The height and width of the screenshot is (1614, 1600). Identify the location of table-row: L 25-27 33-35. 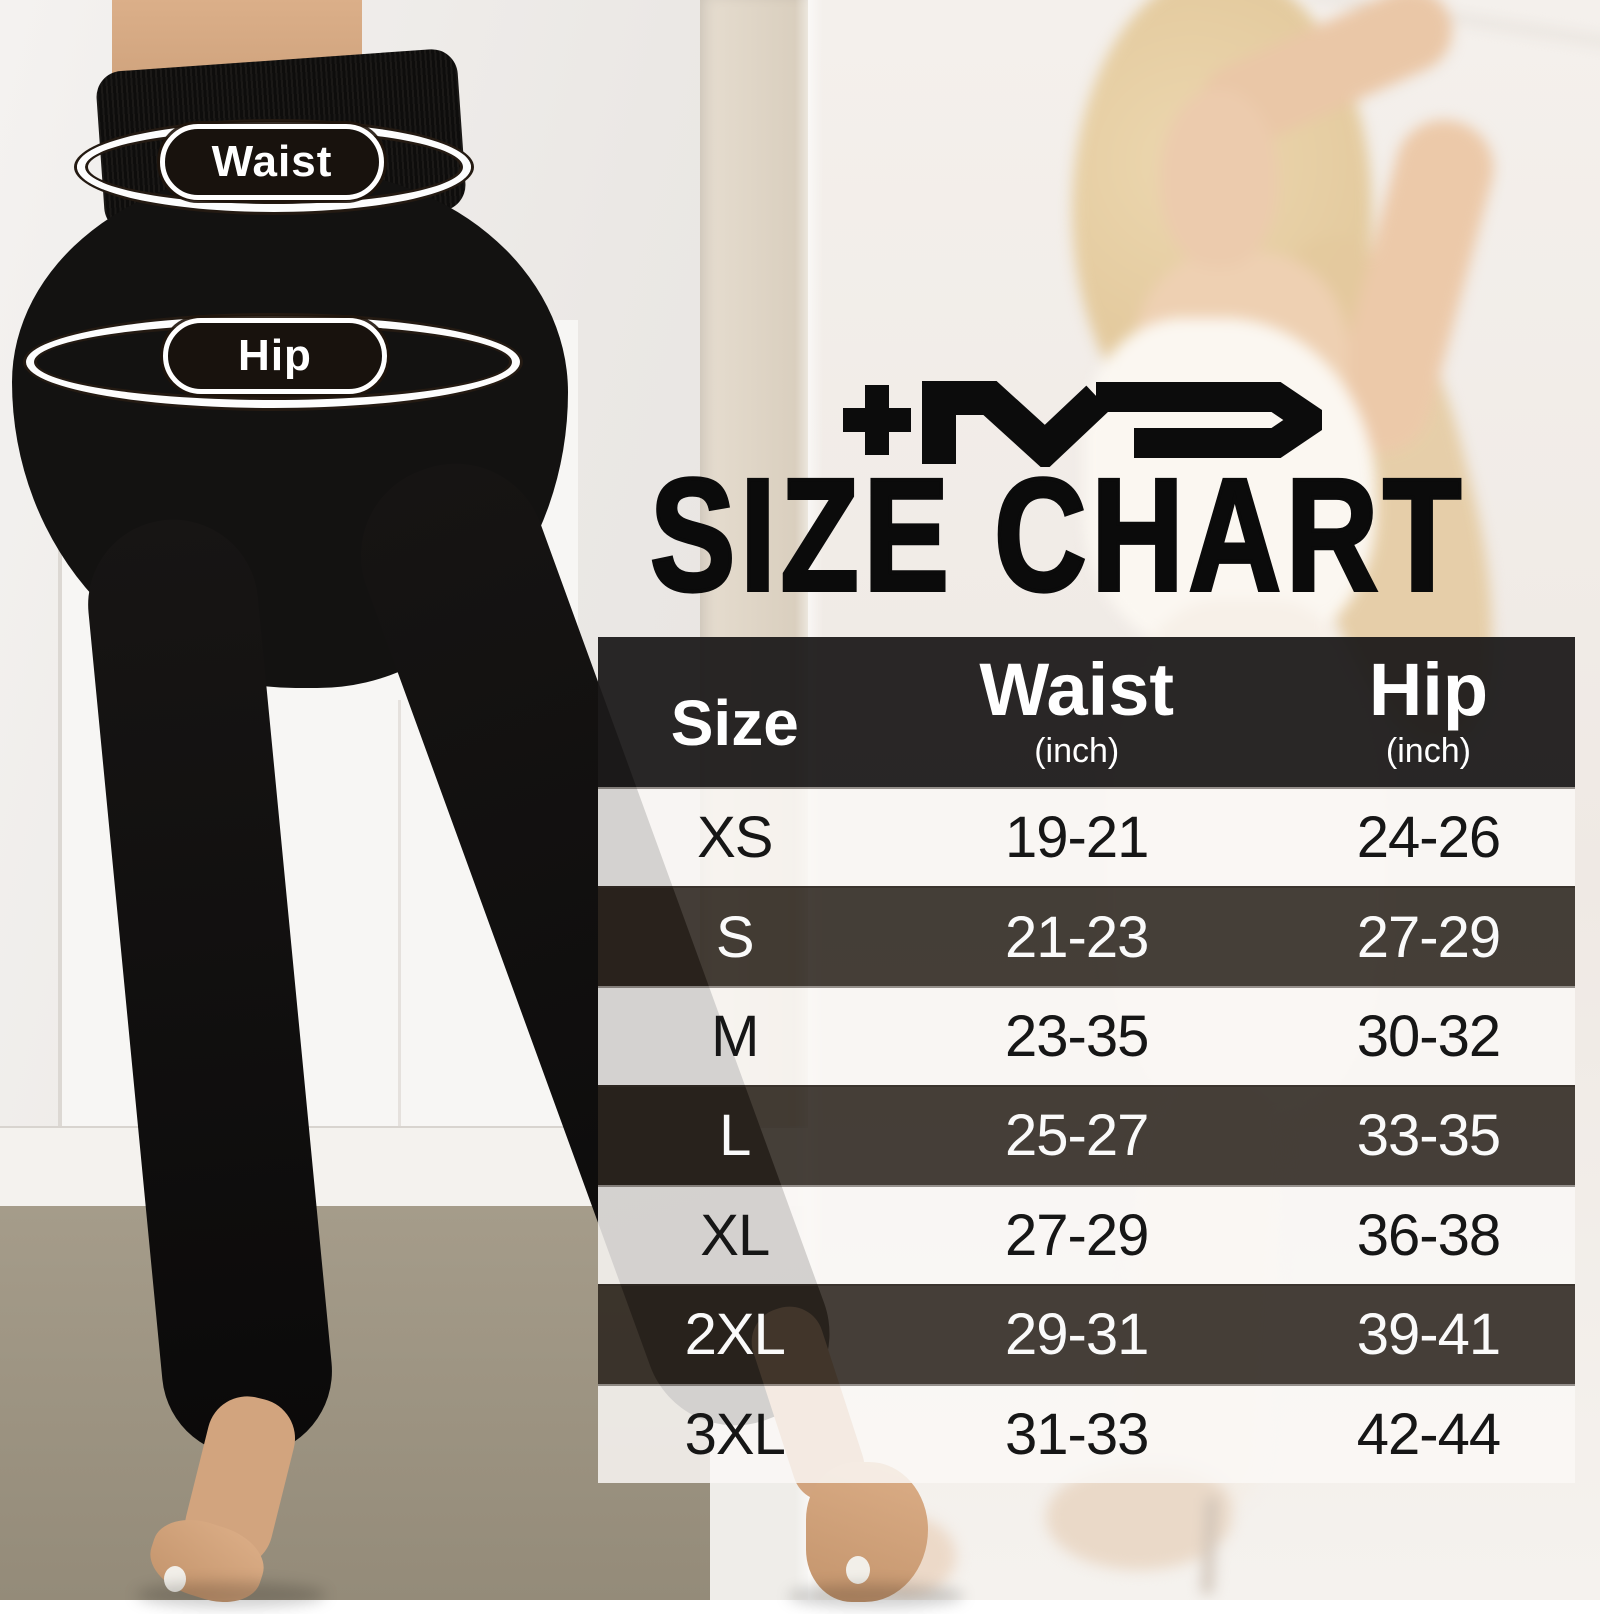
(1086, 1135).